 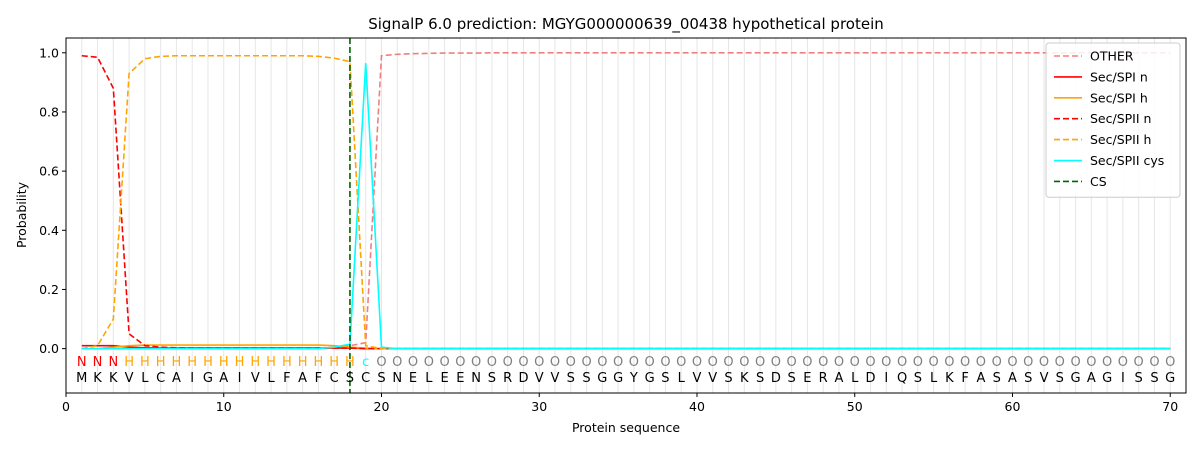 What do you see at coordinates (1119, 76) in the screenshot?
I see `legend-entry: Sec/SPI n` at bounding box center [1119, 76].